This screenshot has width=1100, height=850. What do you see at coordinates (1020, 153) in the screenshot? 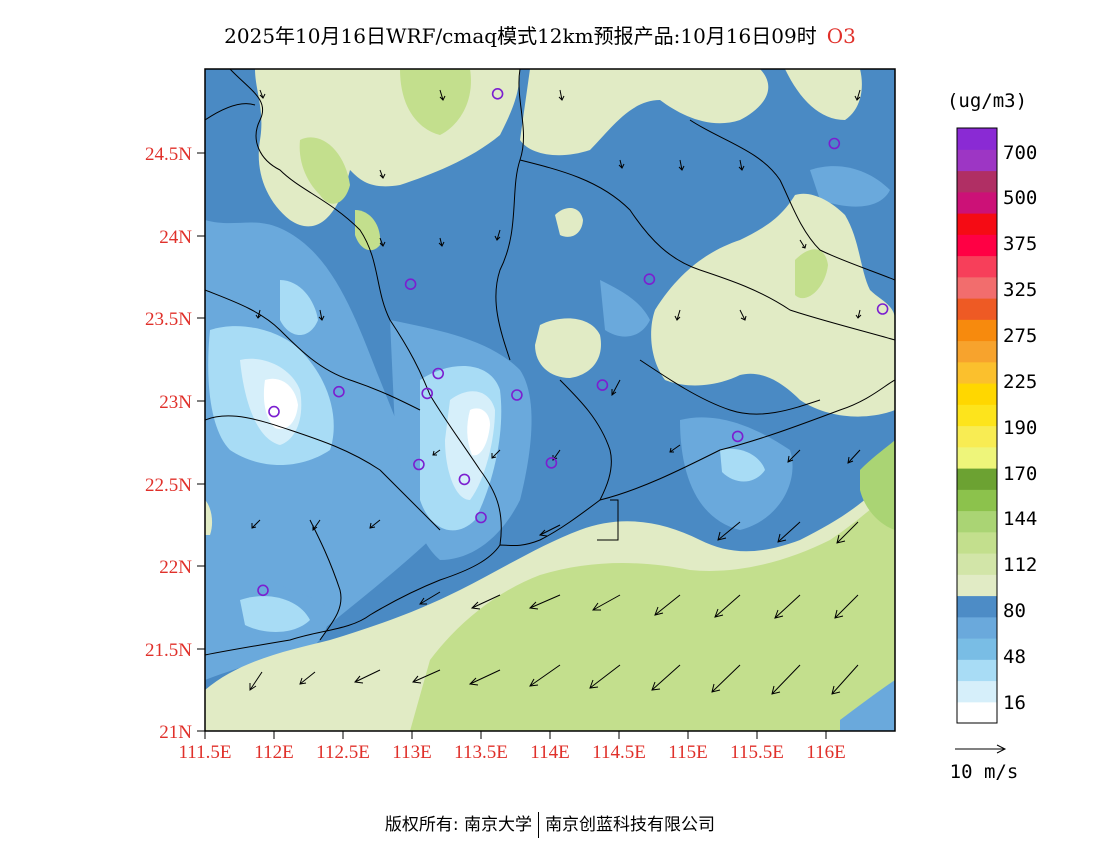
I see `colorbar-label: 700` at bounding box center [1020, 153].